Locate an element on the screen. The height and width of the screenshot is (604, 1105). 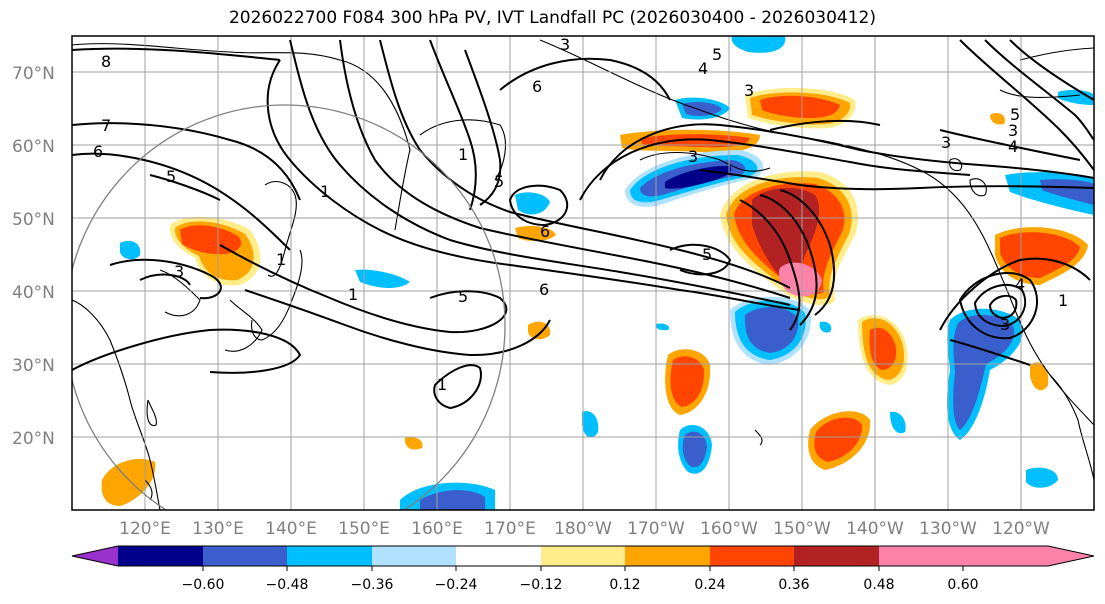
lon-label: 170°W is located at coordinates (656, 529).